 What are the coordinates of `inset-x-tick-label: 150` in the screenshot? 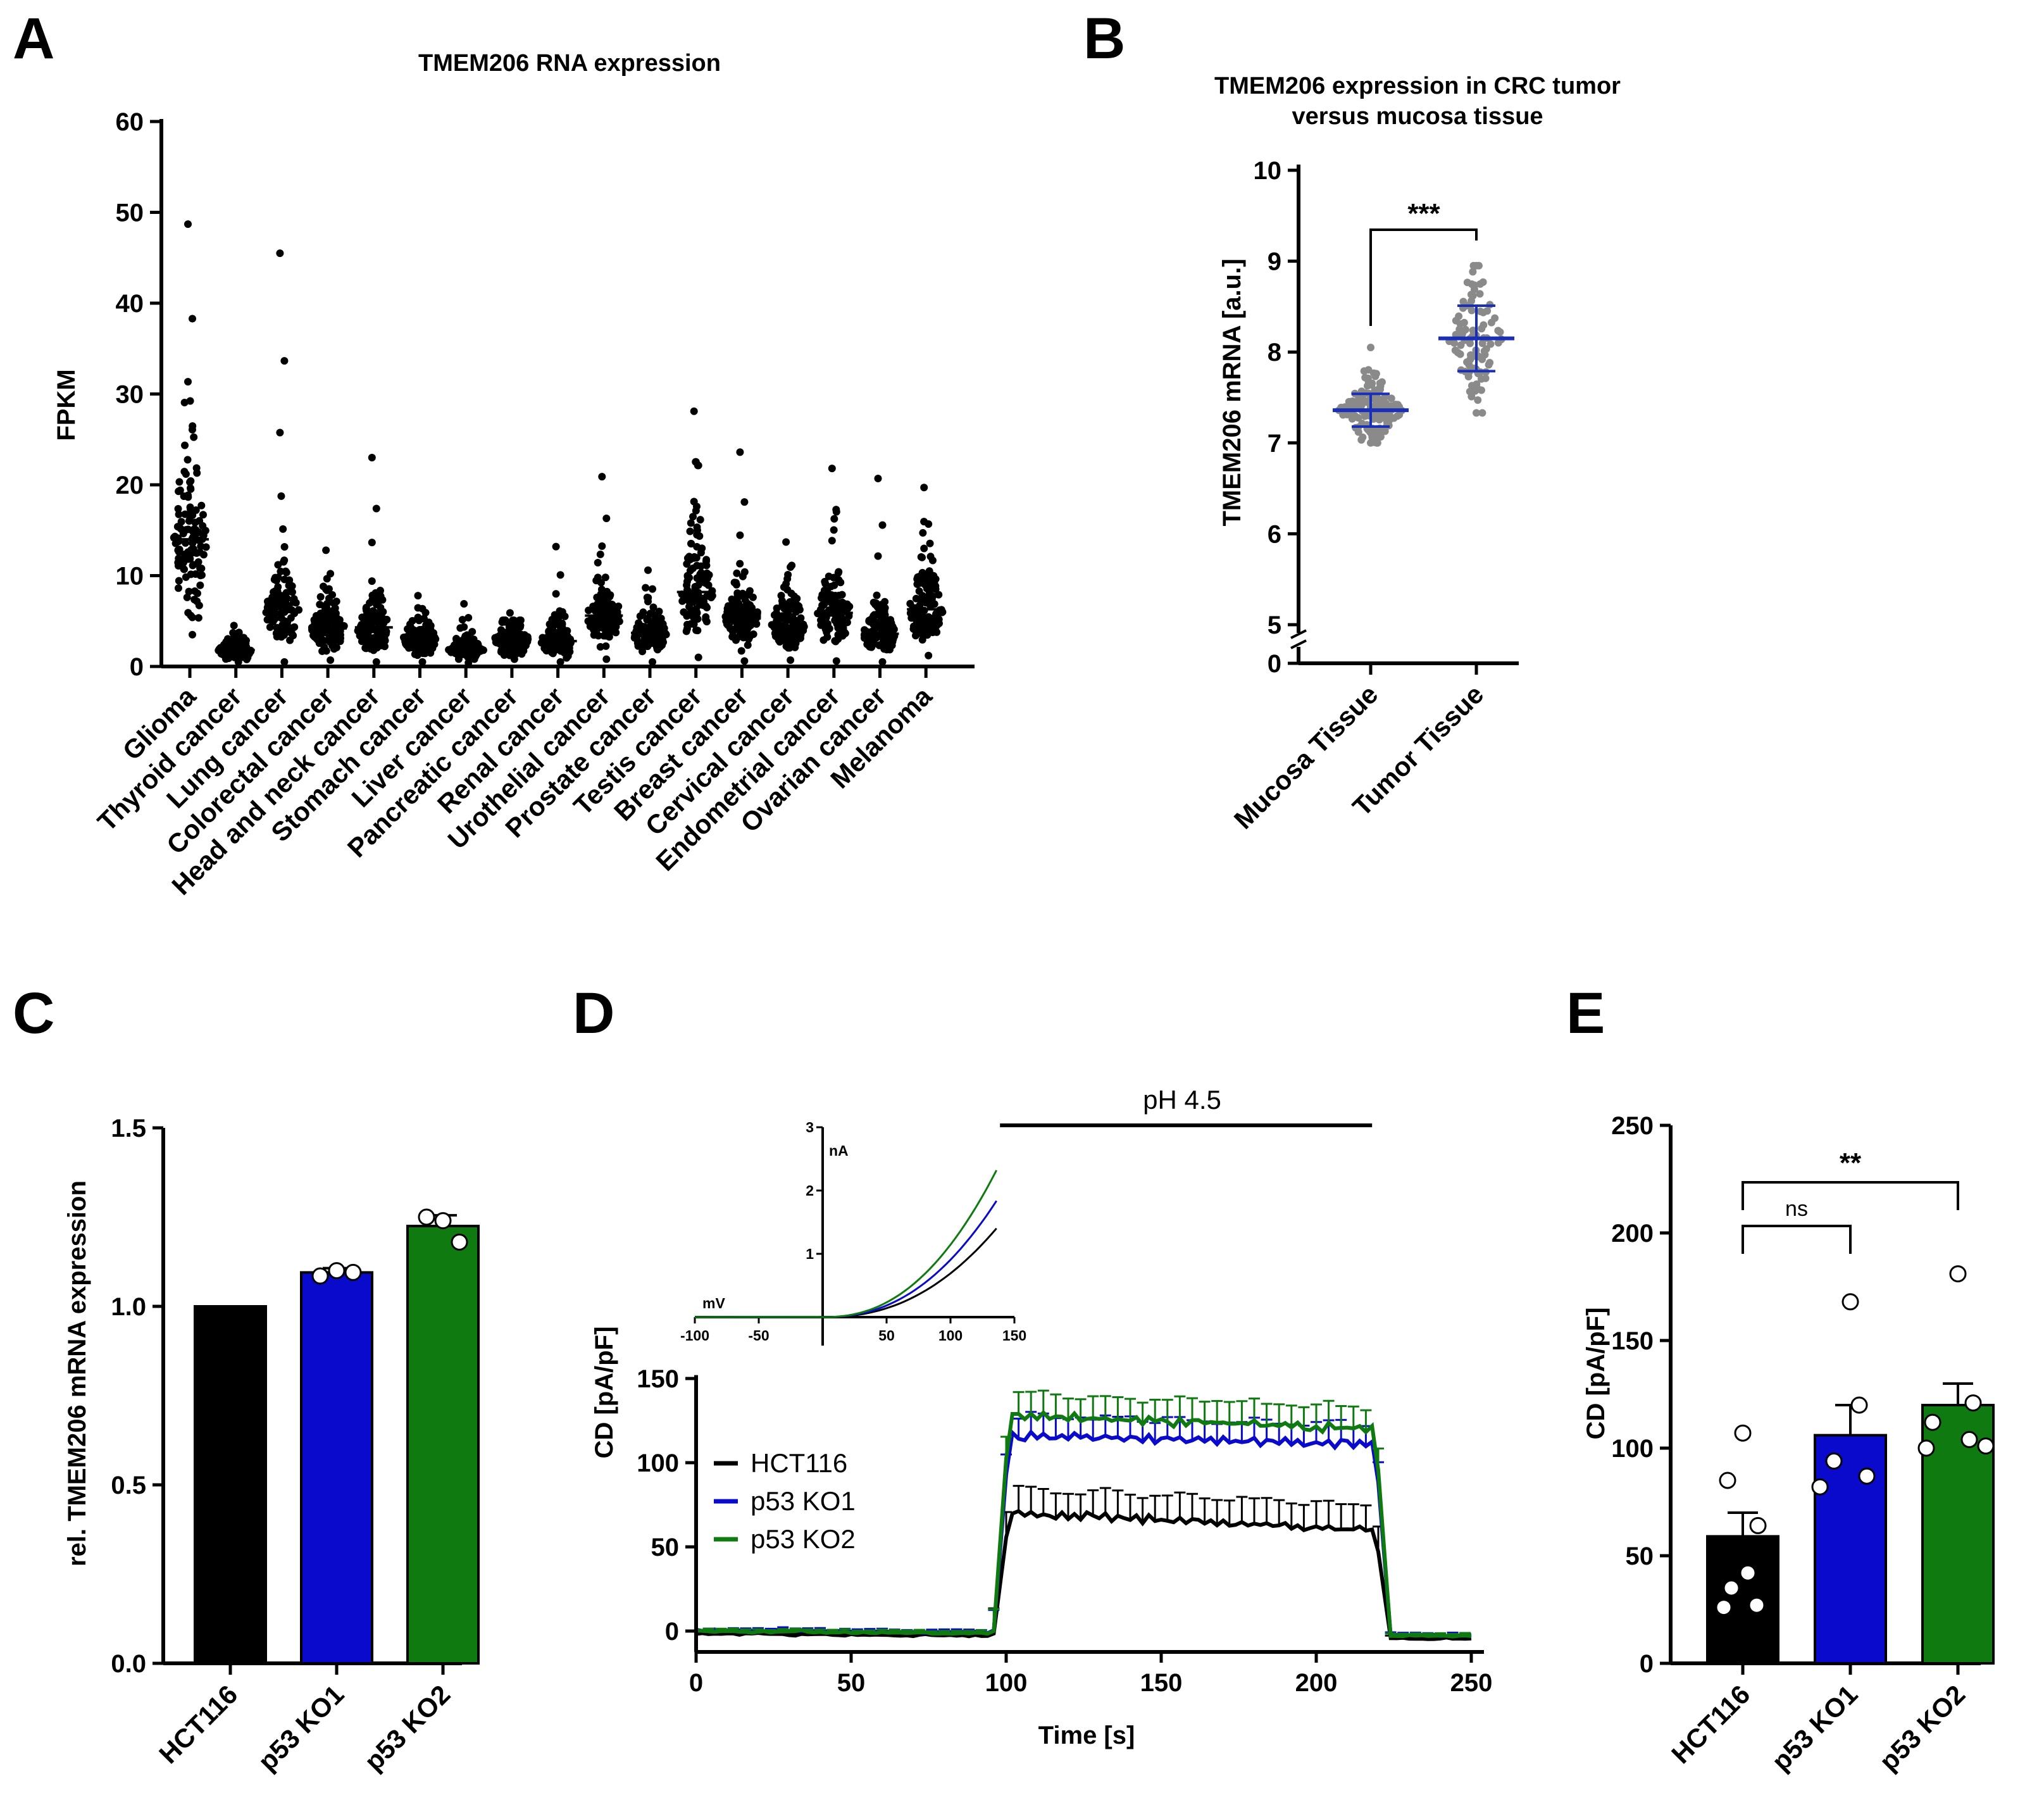 It's located at (1014, 1335).